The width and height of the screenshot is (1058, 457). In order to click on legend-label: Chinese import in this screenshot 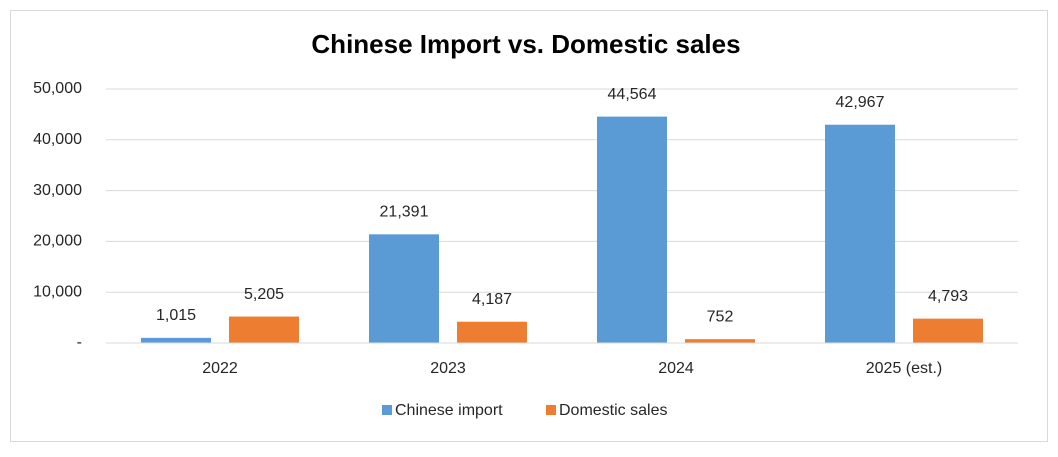, I will do `click(449, 410)`.